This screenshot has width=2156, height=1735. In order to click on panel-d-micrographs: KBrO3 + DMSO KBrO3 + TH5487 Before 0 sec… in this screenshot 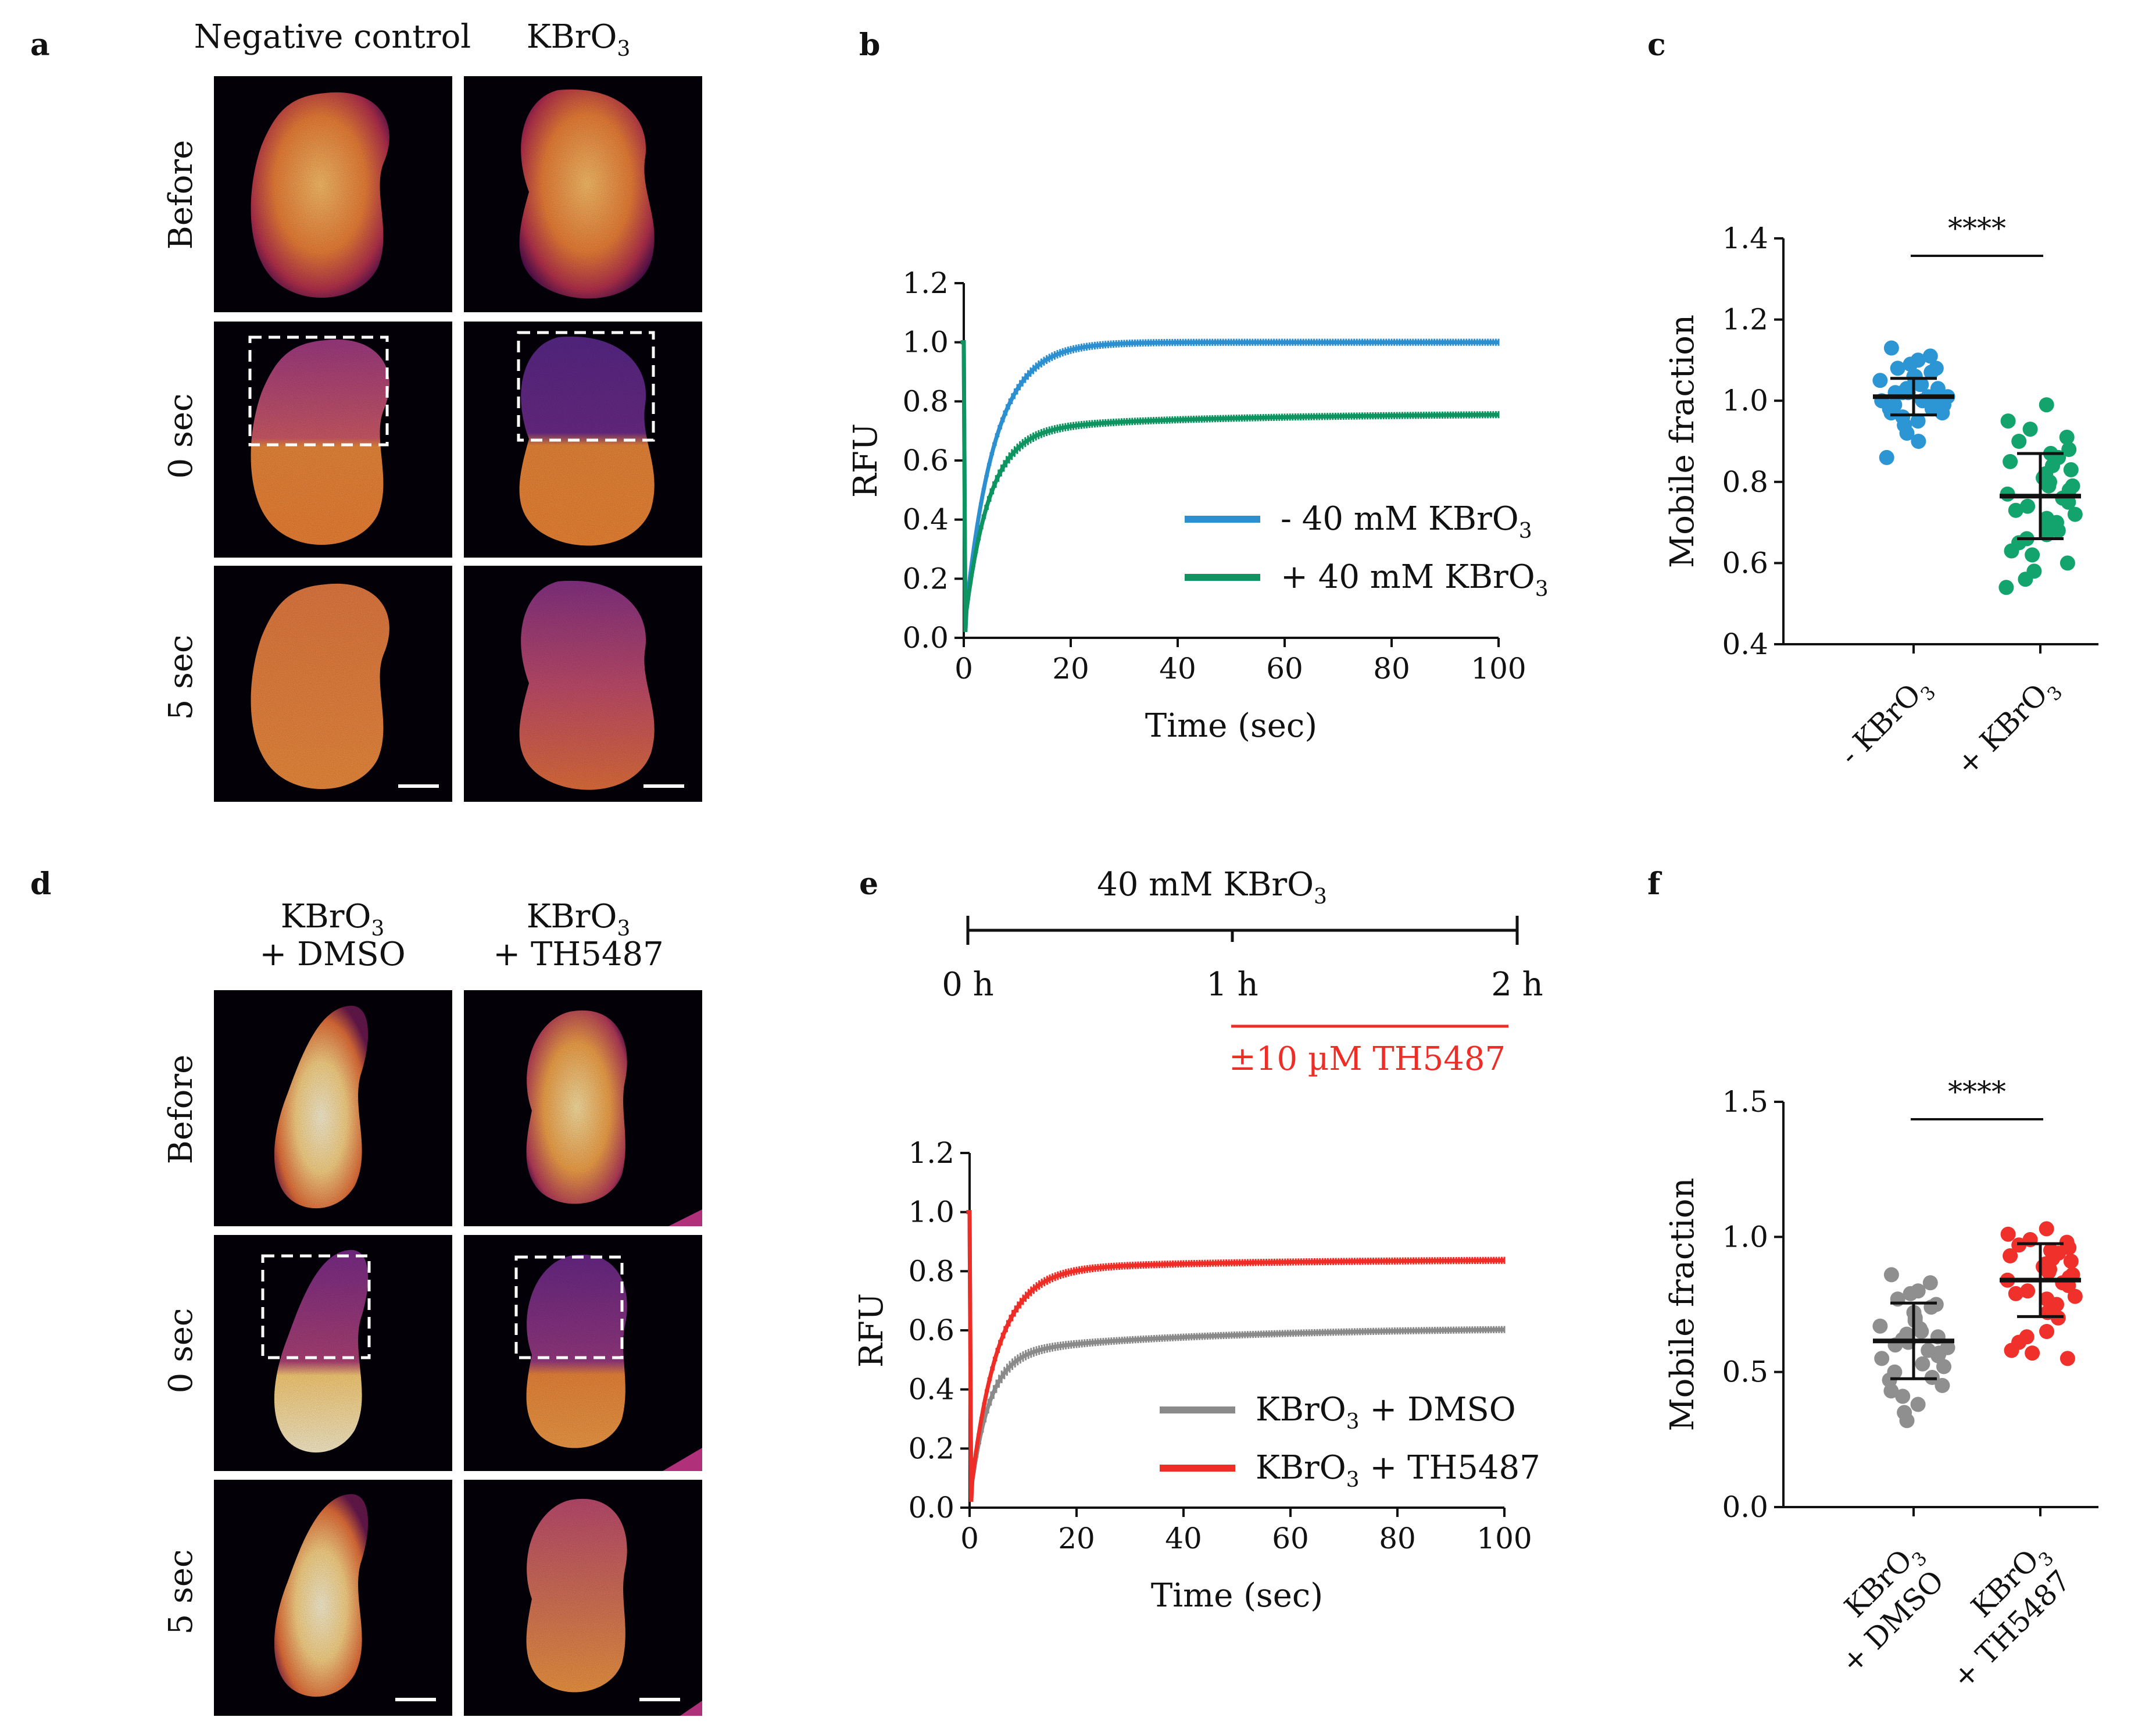, I will do `click(432, 1307)`.